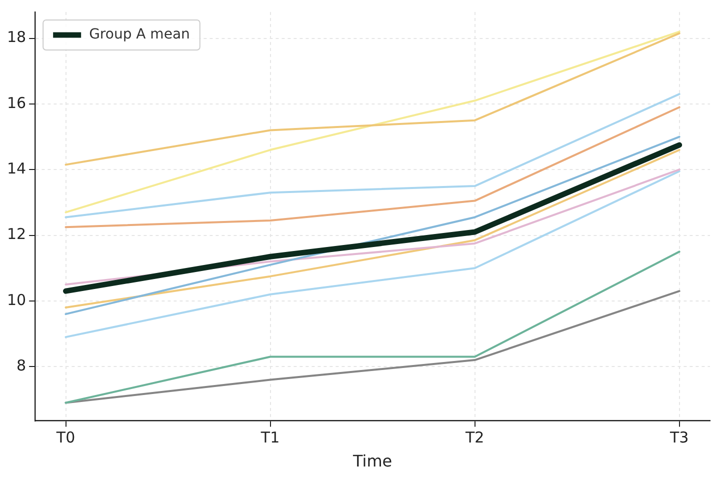  I want to click on y-tick-label: 12, so click(16, 234).